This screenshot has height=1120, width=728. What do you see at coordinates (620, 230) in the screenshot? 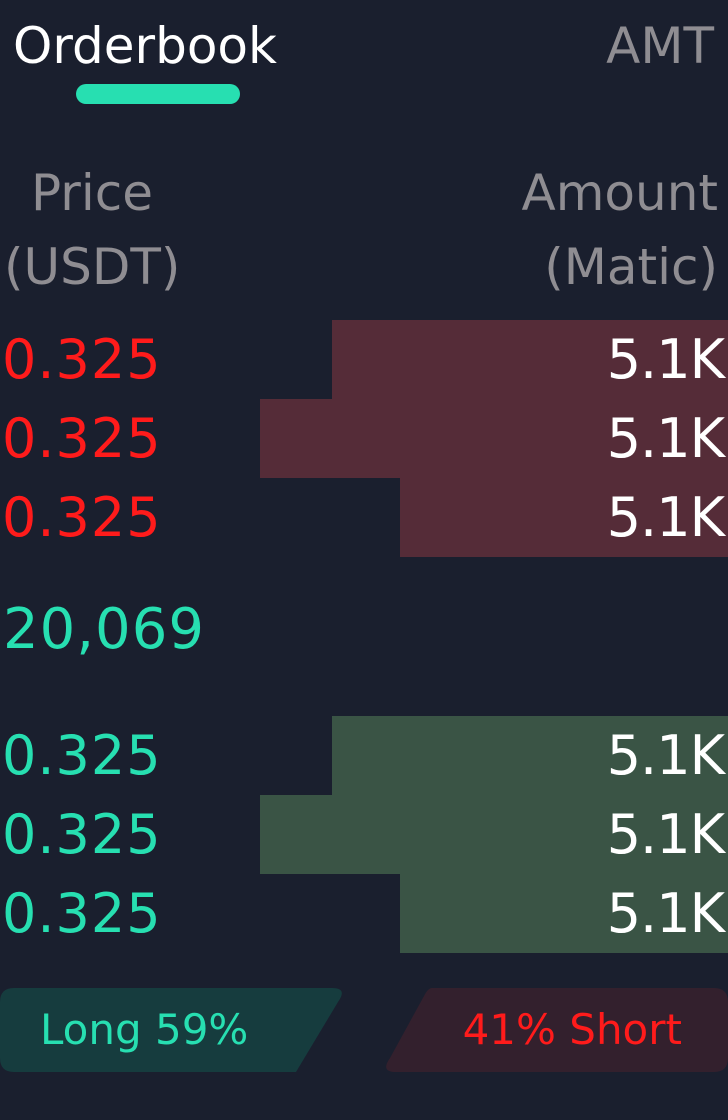
I see `amount-column-header: Amount (Matic)` at bounding box center [620, 230].